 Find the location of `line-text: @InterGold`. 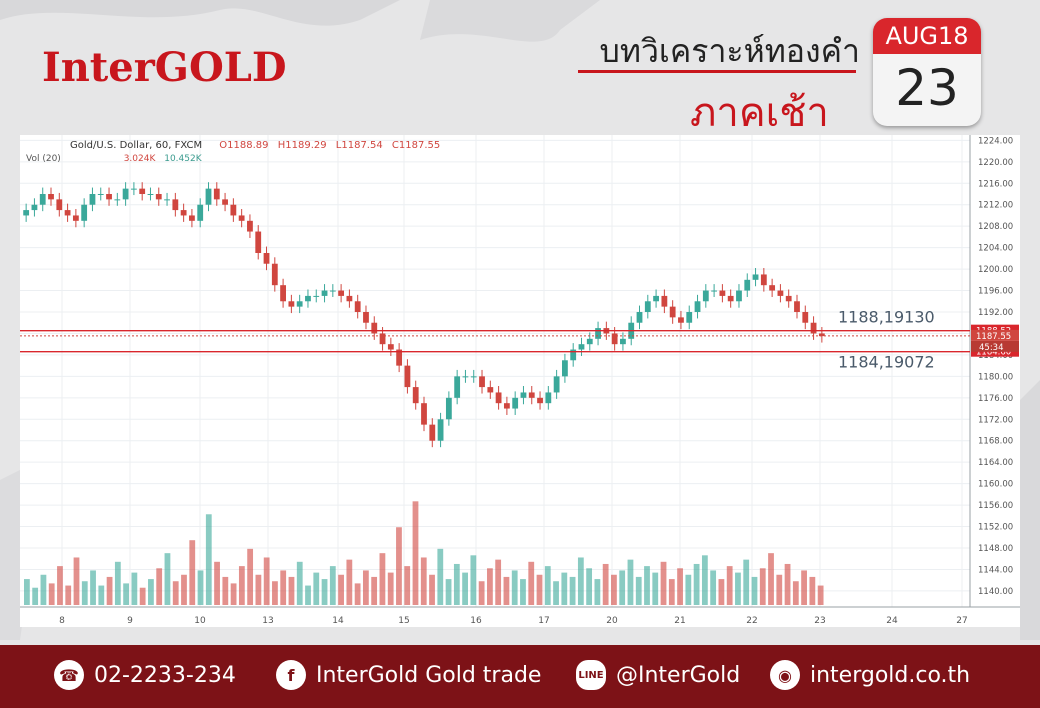

line-text: @InterGold is located at coordinates (678, 675).